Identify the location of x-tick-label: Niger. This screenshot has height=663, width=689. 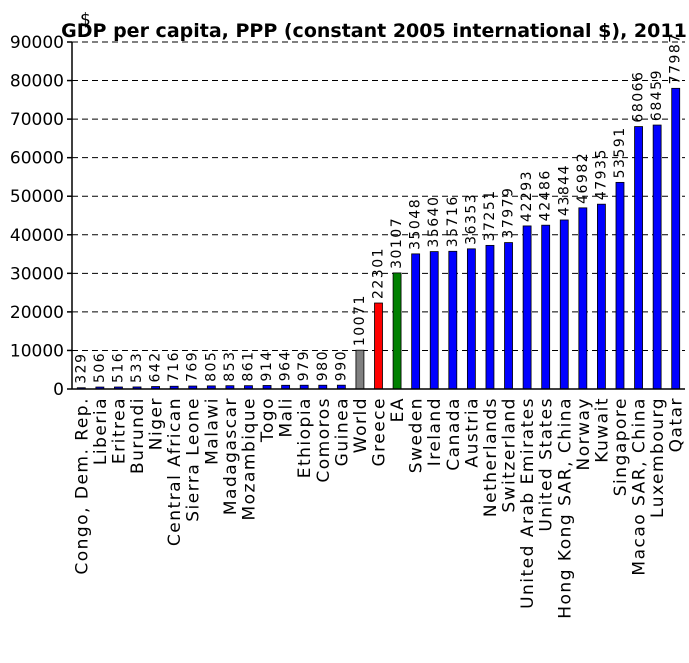
(157, 423).